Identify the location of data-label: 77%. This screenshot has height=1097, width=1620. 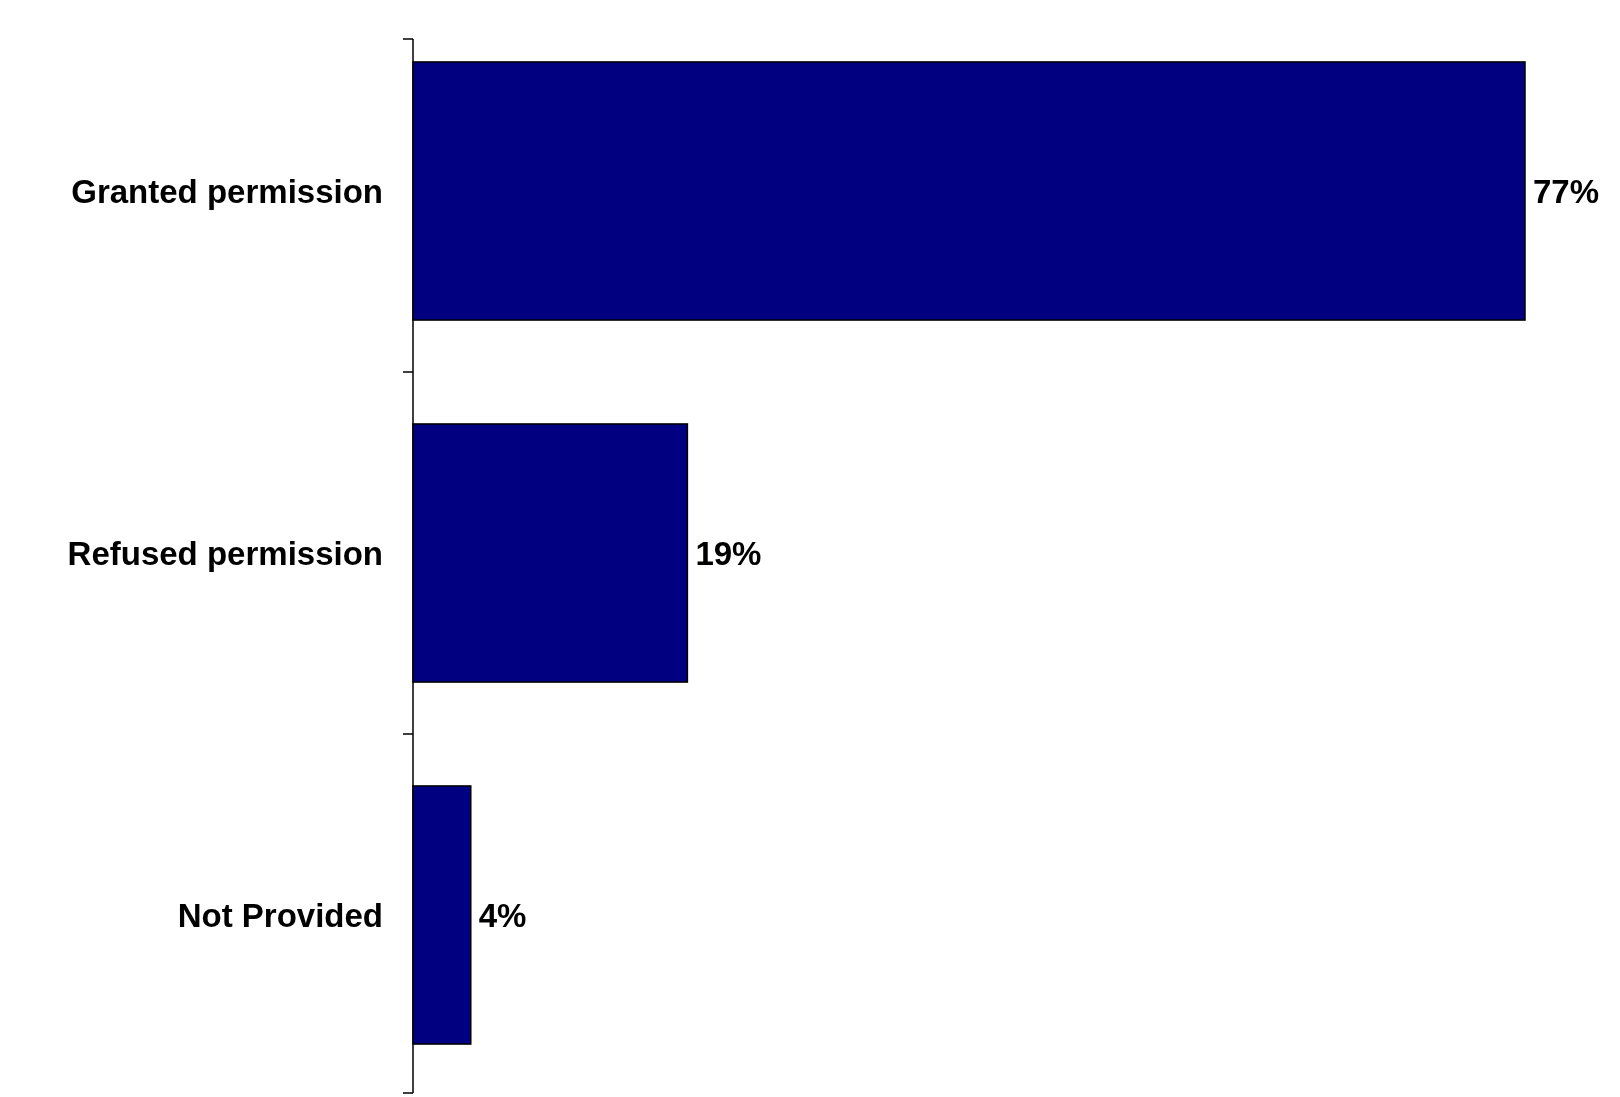
(1566, 191).